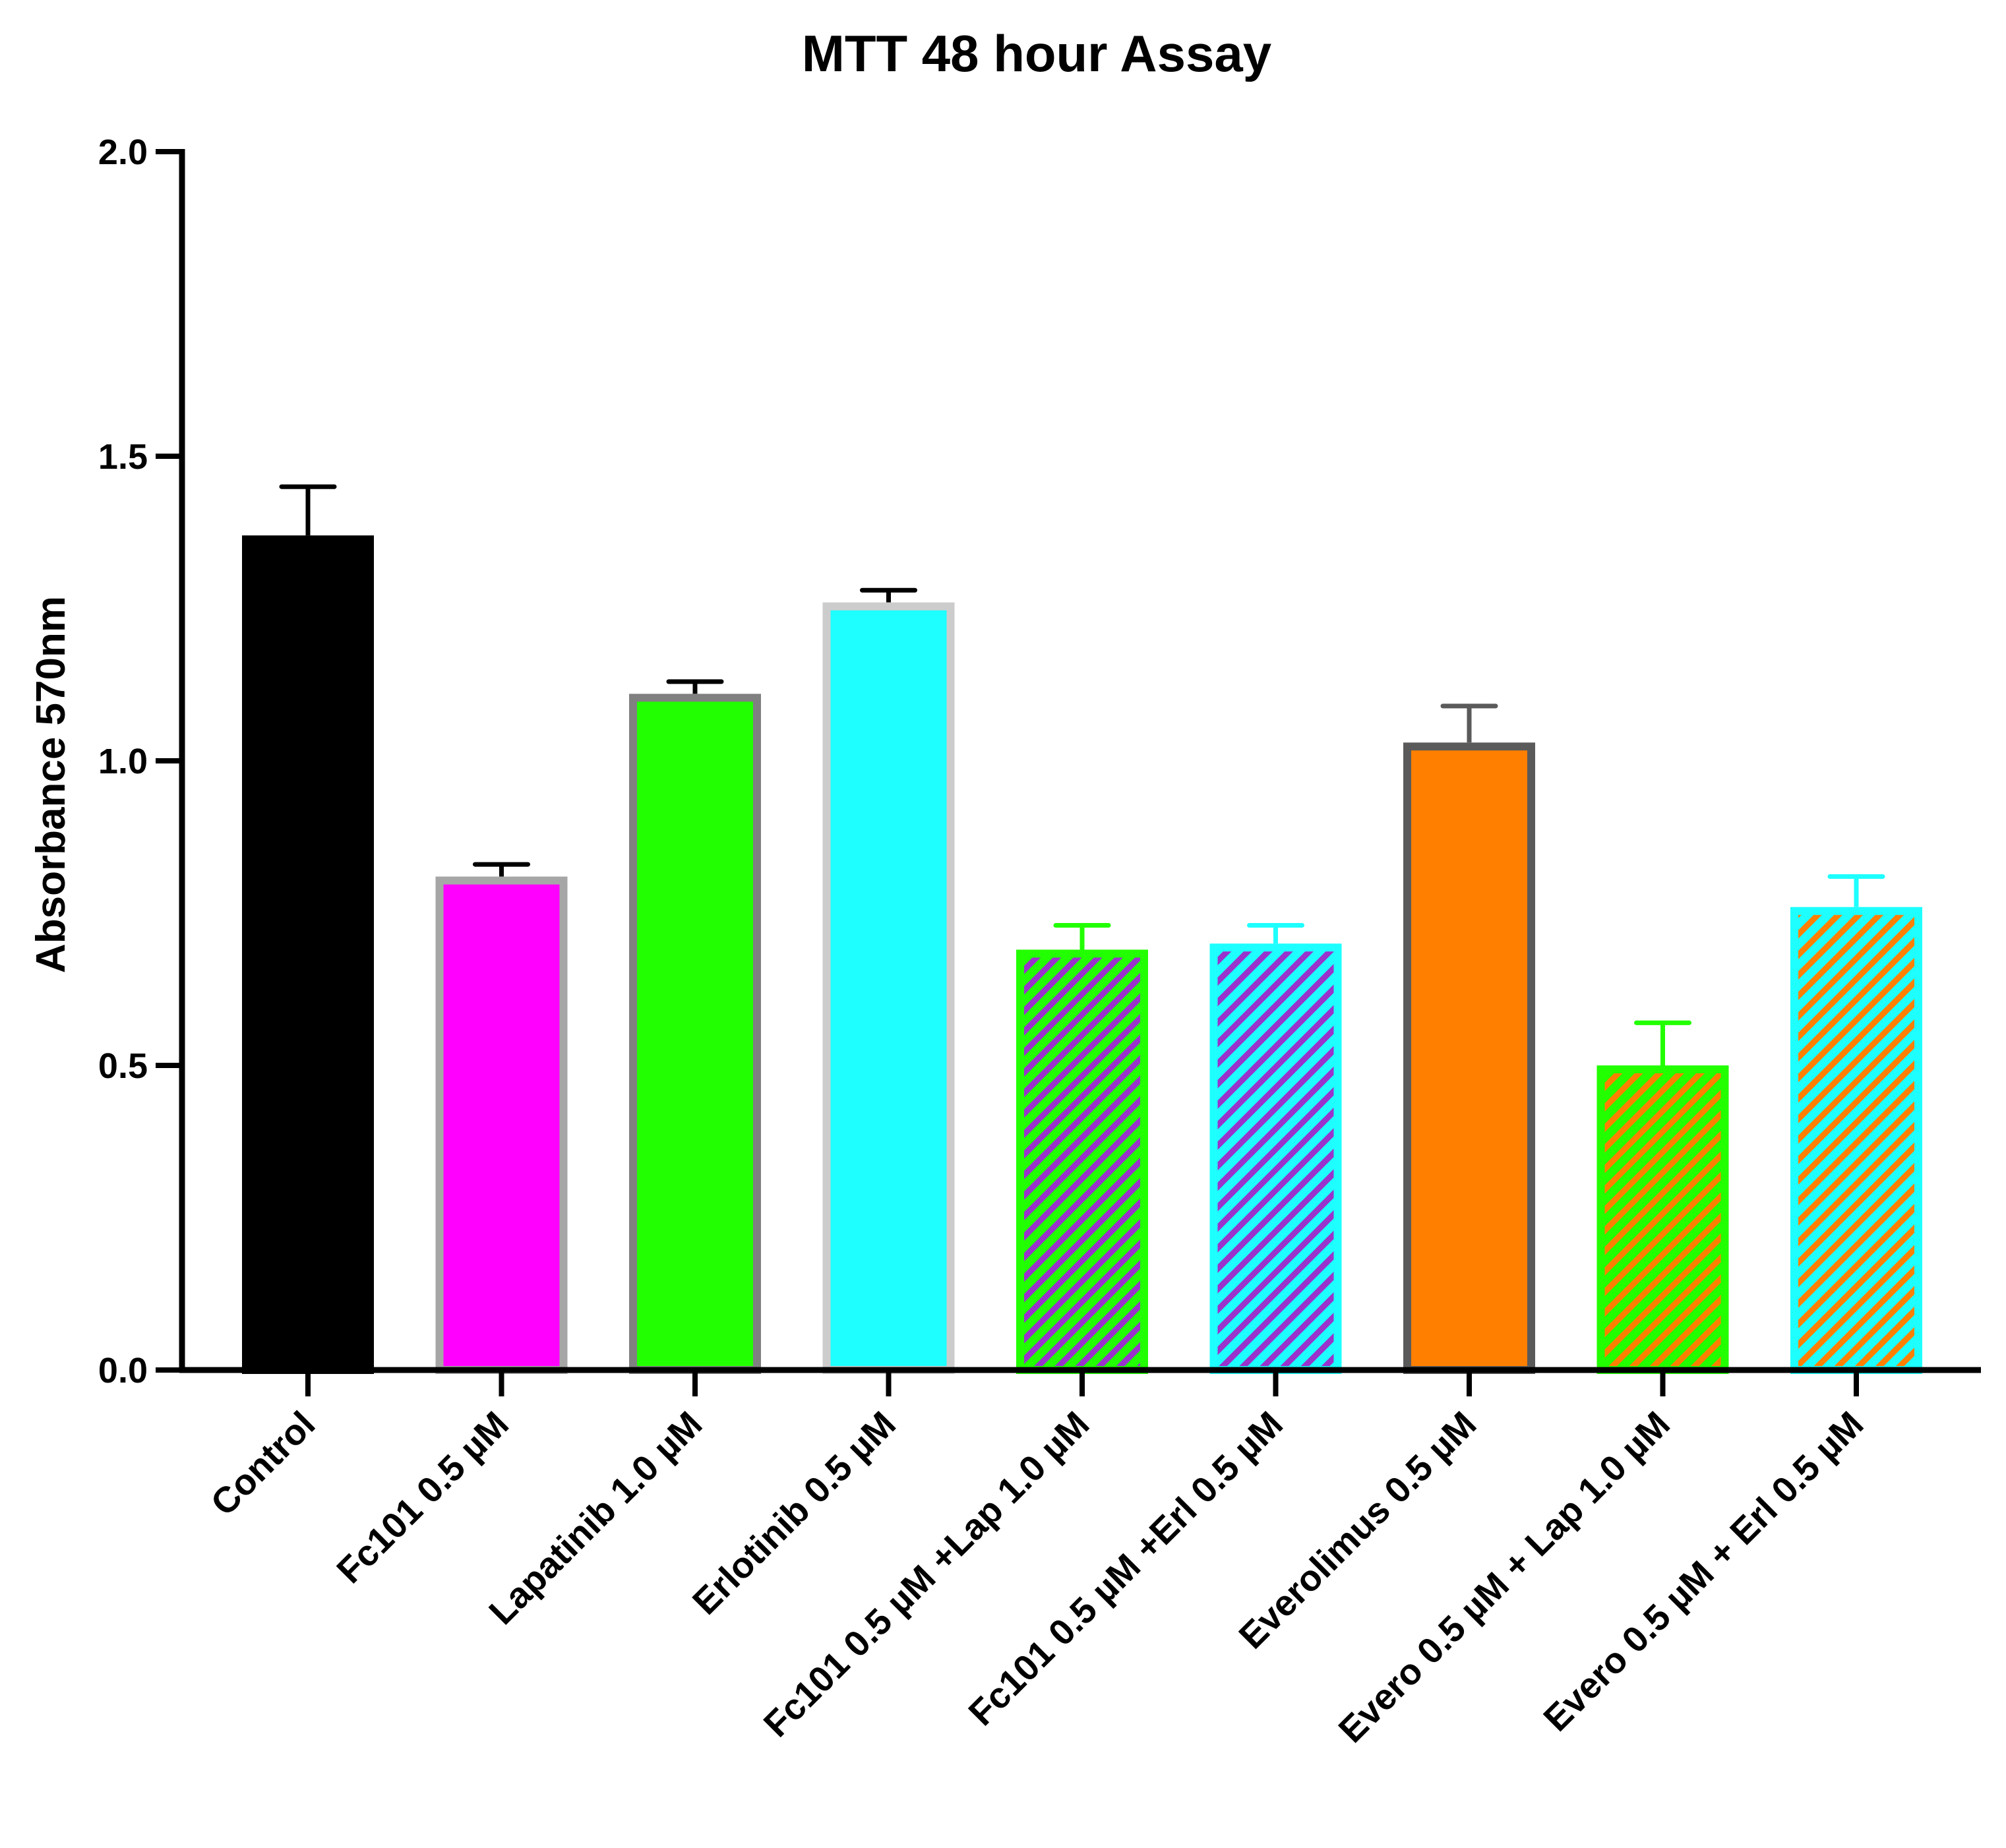 The image size is (2006, 1848). What do you see at coordinates (1703, 1571) in the screenshot?
I see `x-tick-label-9: Evero 0.5 µM + Erl 0.5 µM` at bounding box center [1703, 1571].